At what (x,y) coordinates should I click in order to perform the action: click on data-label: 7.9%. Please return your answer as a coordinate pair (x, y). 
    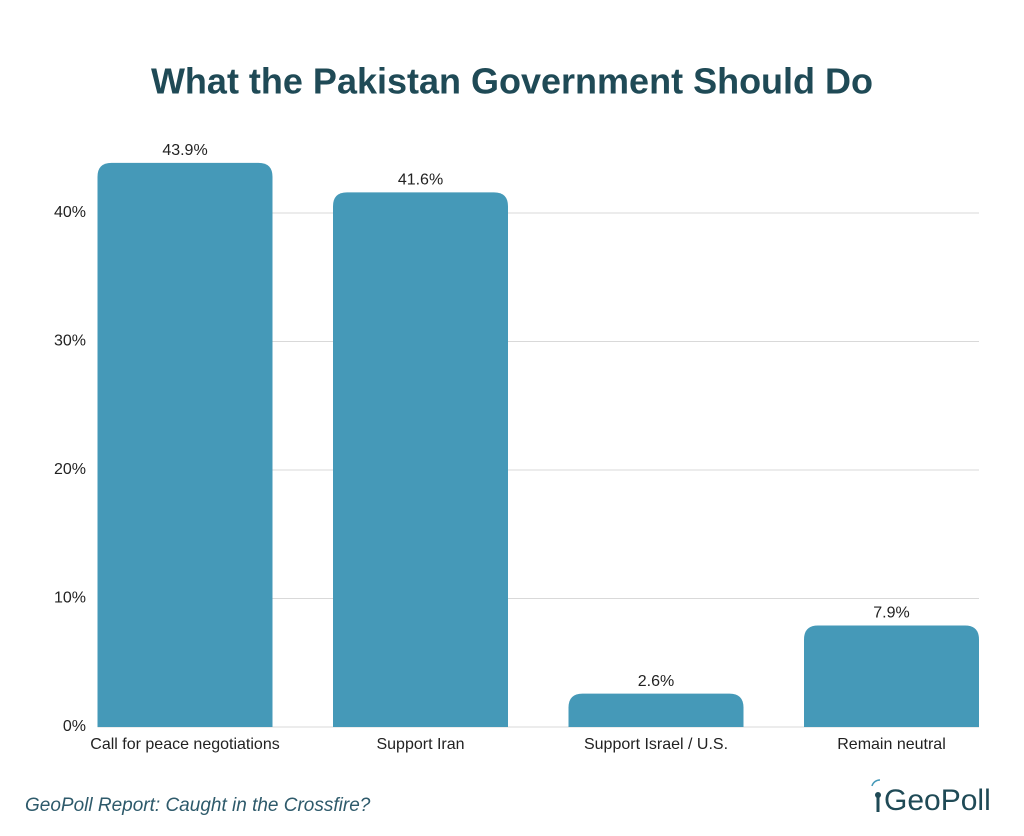
    Looking at the image, I should click on (891, 613).